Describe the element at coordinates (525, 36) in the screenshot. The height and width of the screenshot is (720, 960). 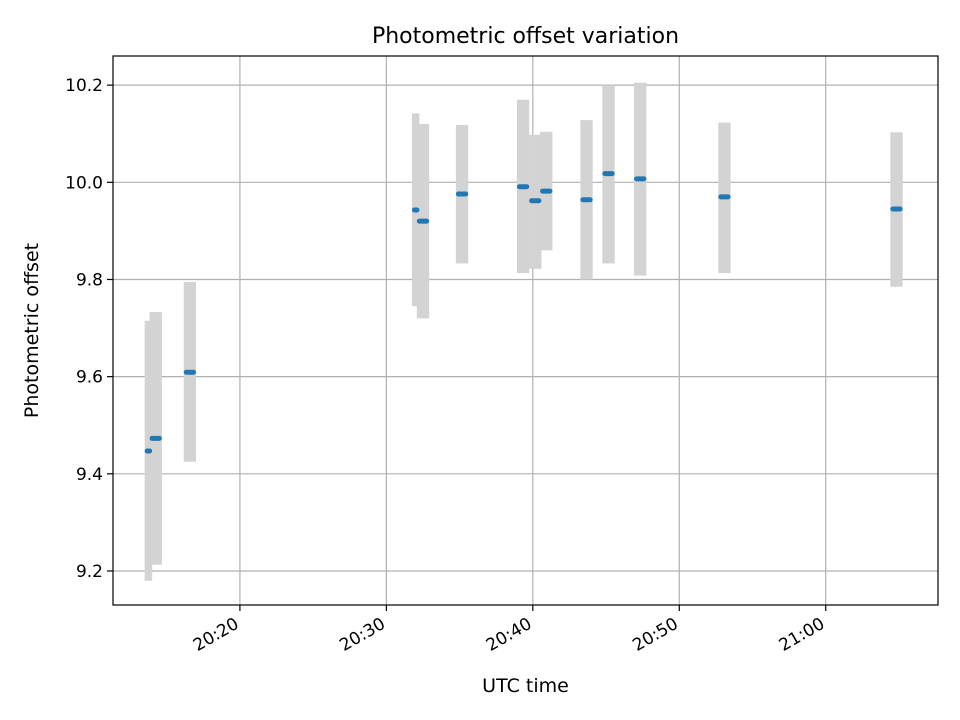
I see `chart-title: Photometric offset variation` at that location.